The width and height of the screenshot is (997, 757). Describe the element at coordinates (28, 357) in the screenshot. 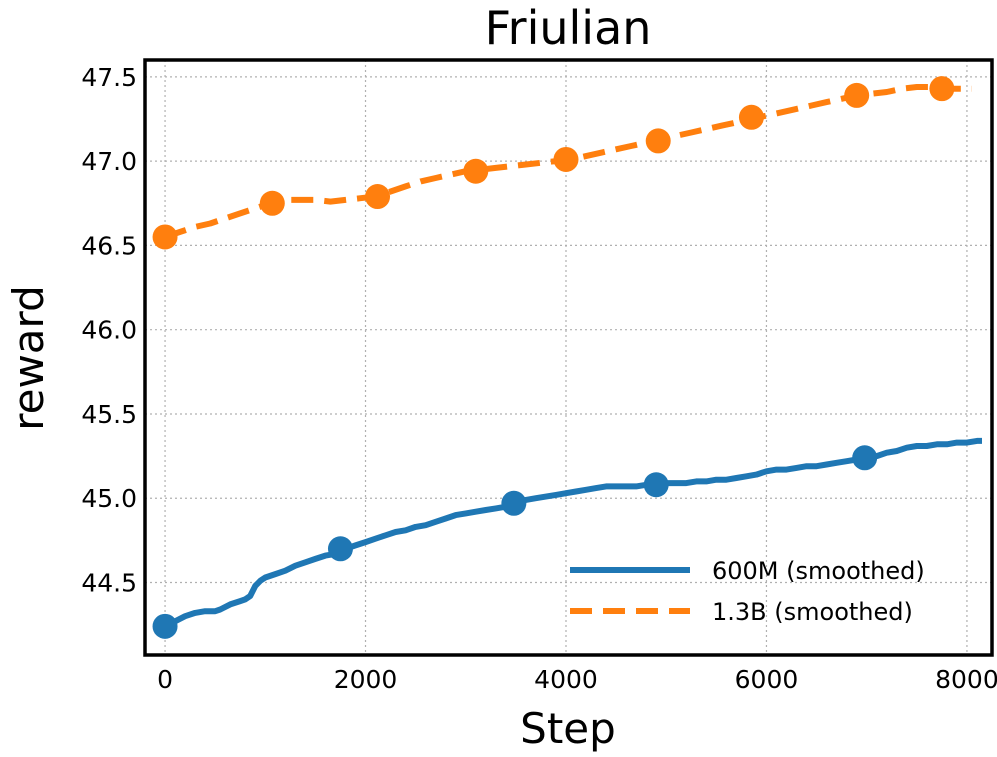

I see `y-axis-label: reward` at that location.